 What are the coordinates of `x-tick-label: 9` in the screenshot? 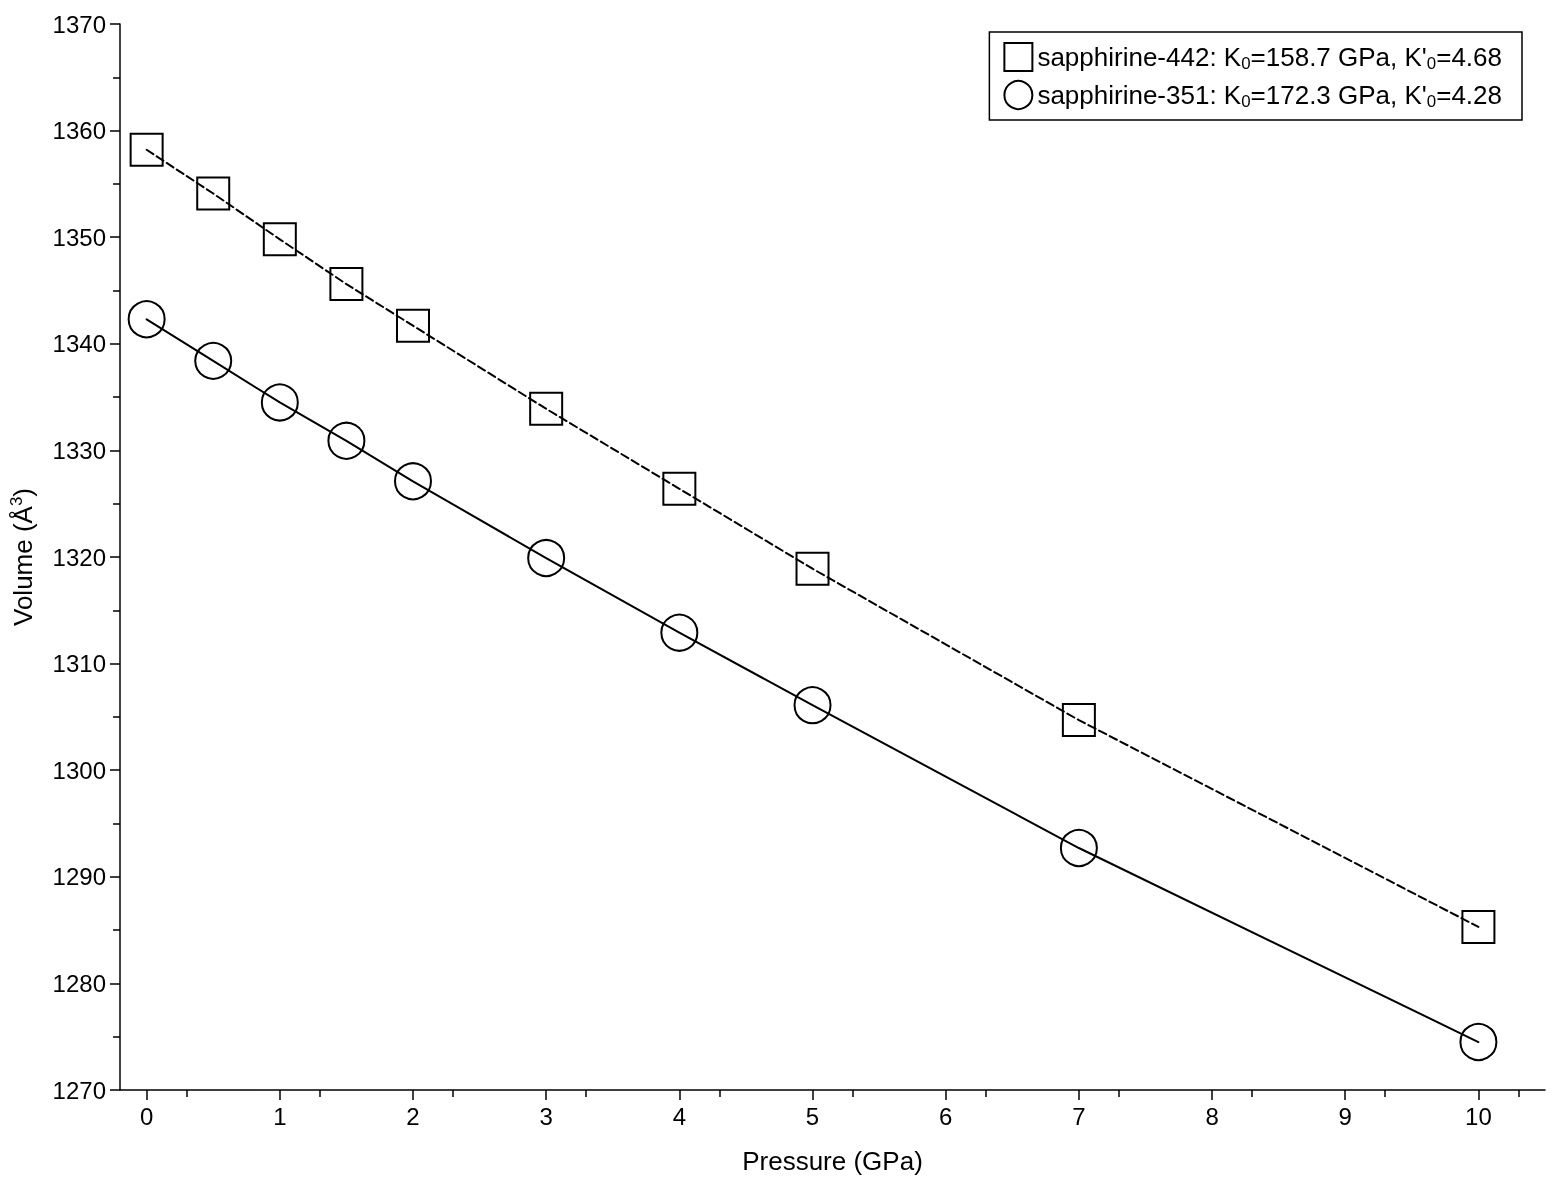 It's located at (1345, 1116).